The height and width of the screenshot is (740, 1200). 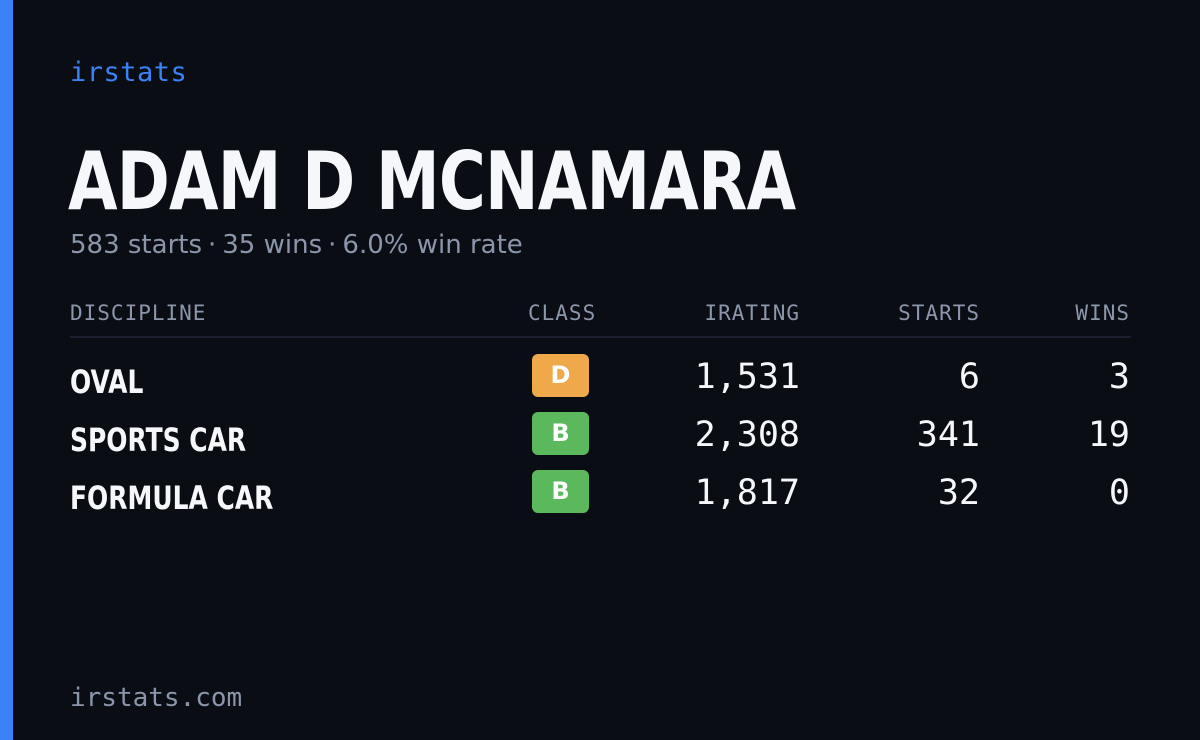 What do you see at coordinates (600, 441) in the screenshot?
I see `table-row: SPORTS CAR B 2,308 341 19` at bounding box center [600, 441].